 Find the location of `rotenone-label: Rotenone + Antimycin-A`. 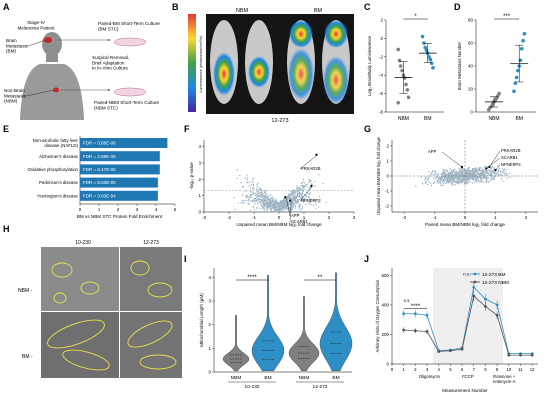

rotenone-label: Rotenone + Antimycin-A is located at coordinates (504, 379).